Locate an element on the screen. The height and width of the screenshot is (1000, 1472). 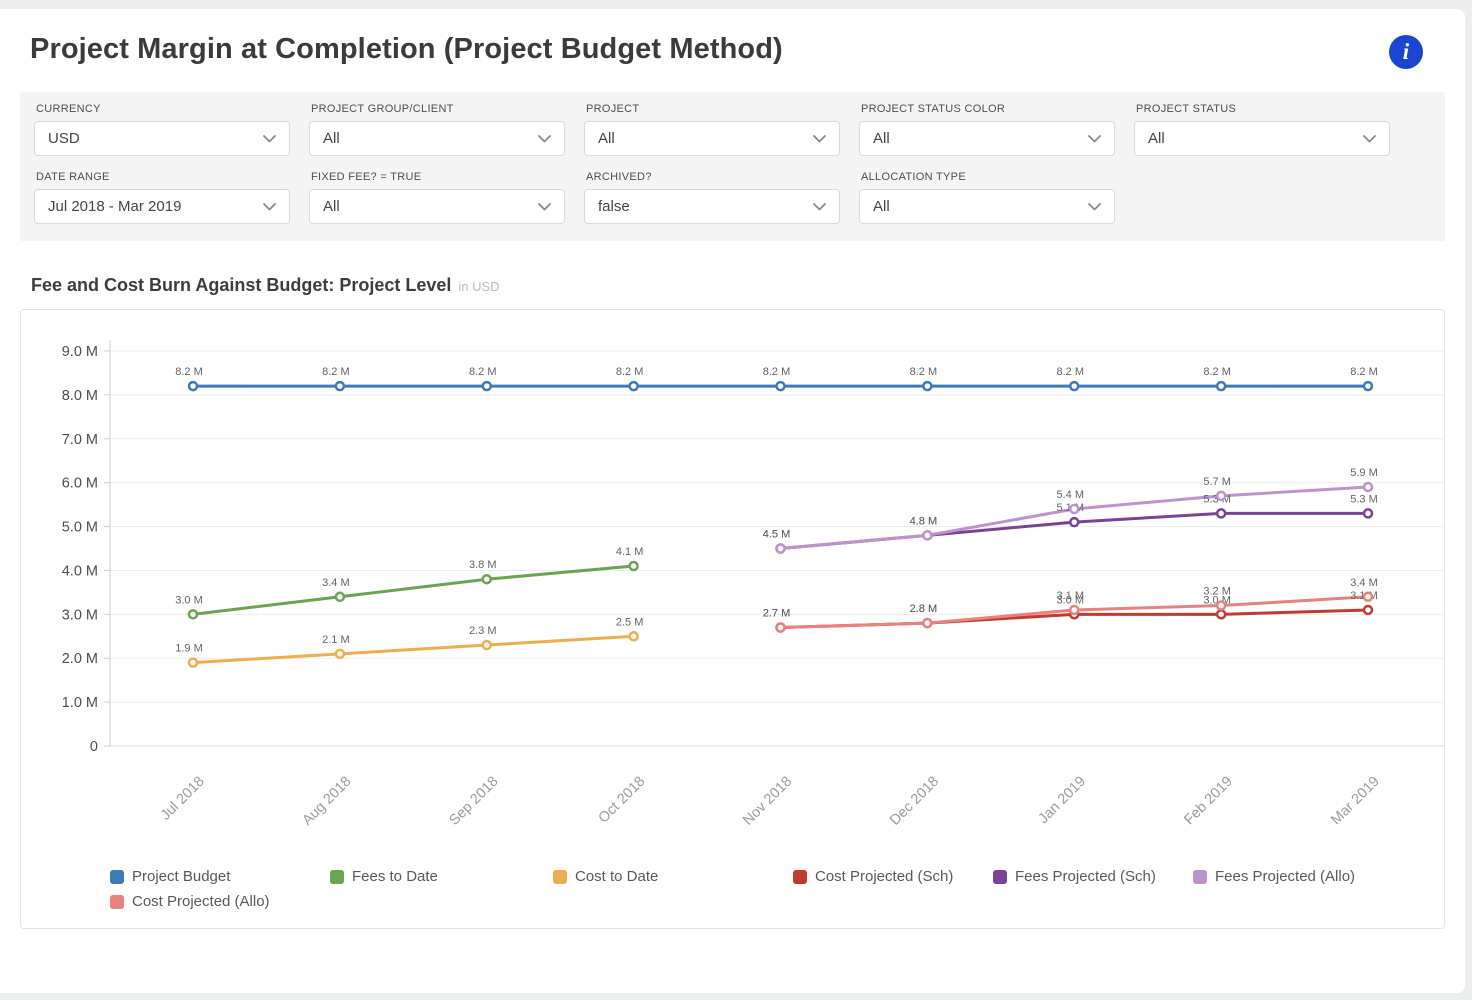
svg-text: 2.8 M is located at coordinates (924, 609).